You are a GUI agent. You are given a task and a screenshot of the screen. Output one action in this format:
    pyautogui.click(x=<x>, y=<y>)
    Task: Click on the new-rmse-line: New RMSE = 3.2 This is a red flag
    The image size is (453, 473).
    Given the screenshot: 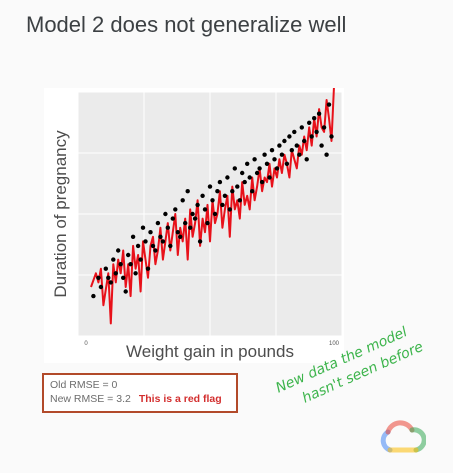 What is the action you would take?
    pyautogui.click(x=140, y=399)
    